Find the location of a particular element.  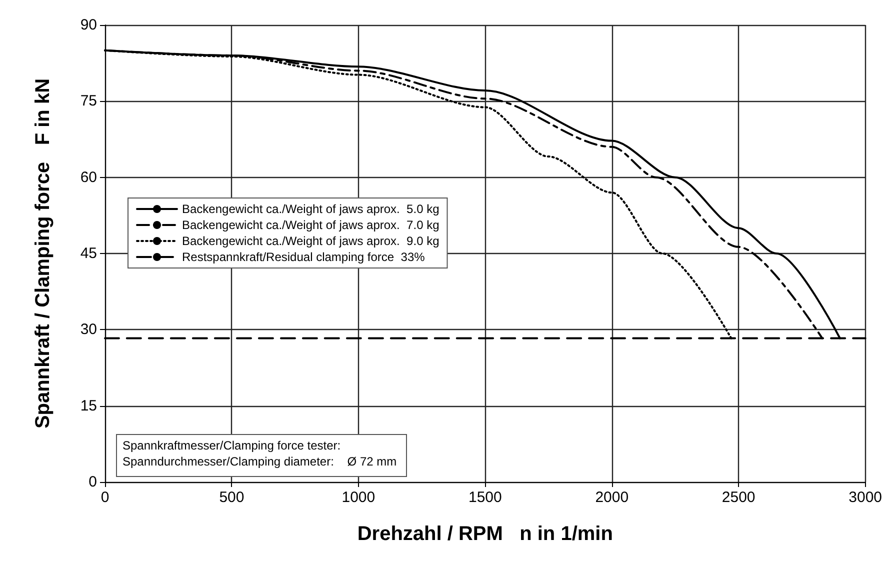

y-axis-title: Spannkraft / Clamping force F in kN is located at coordinates (43, 253).